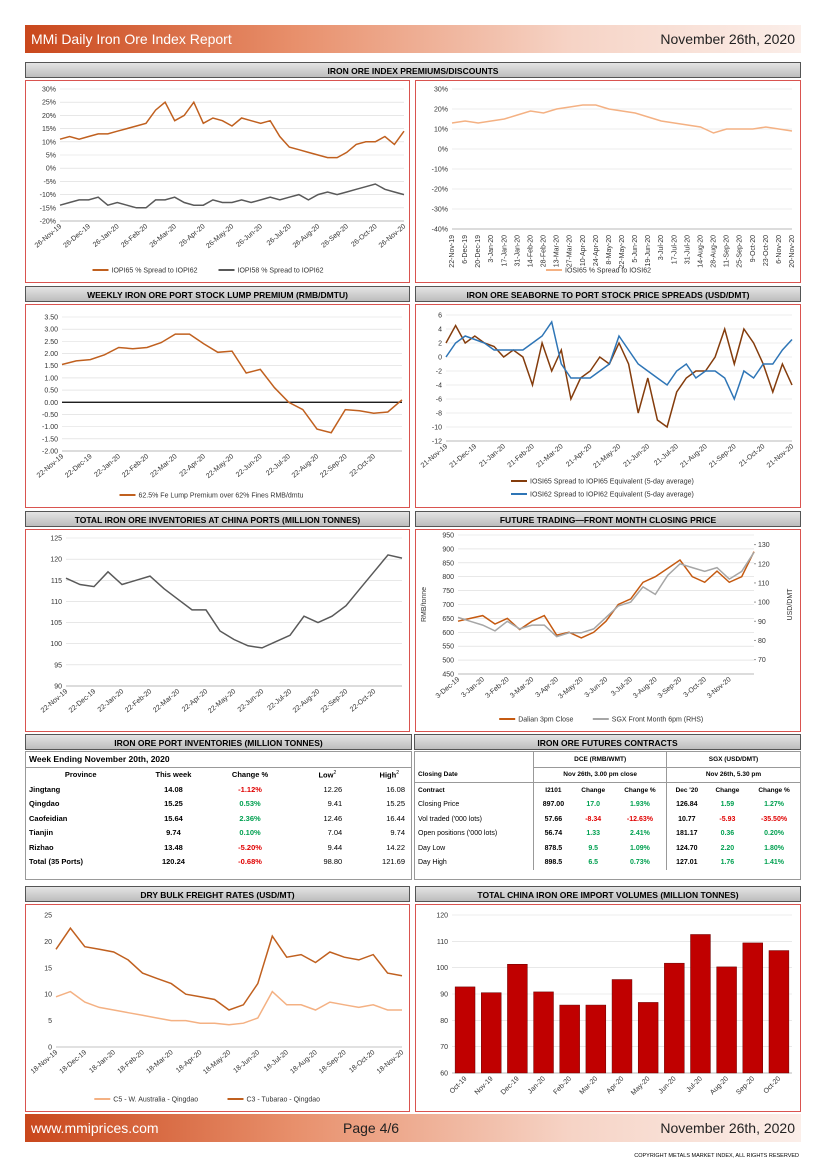 The width and height of the screenshot is (827, 1170). What do you see at coordinates (218, 760) in the screenshot?
I see `table-row: Week Ending November 20th, 2020` at bounding box center [218, 760].